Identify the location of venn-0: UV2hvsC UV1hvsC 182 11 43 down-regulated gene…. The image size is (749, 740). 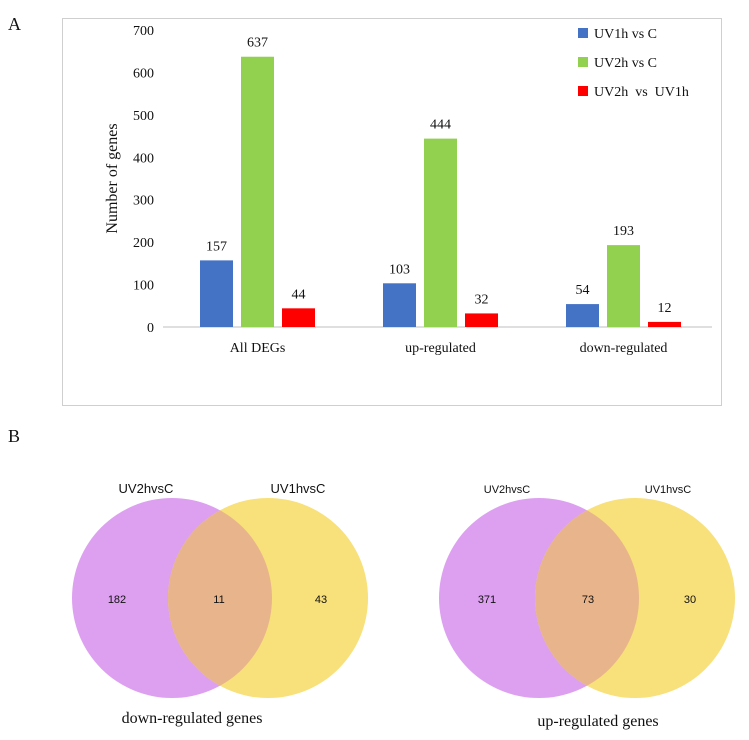
(220, 604).